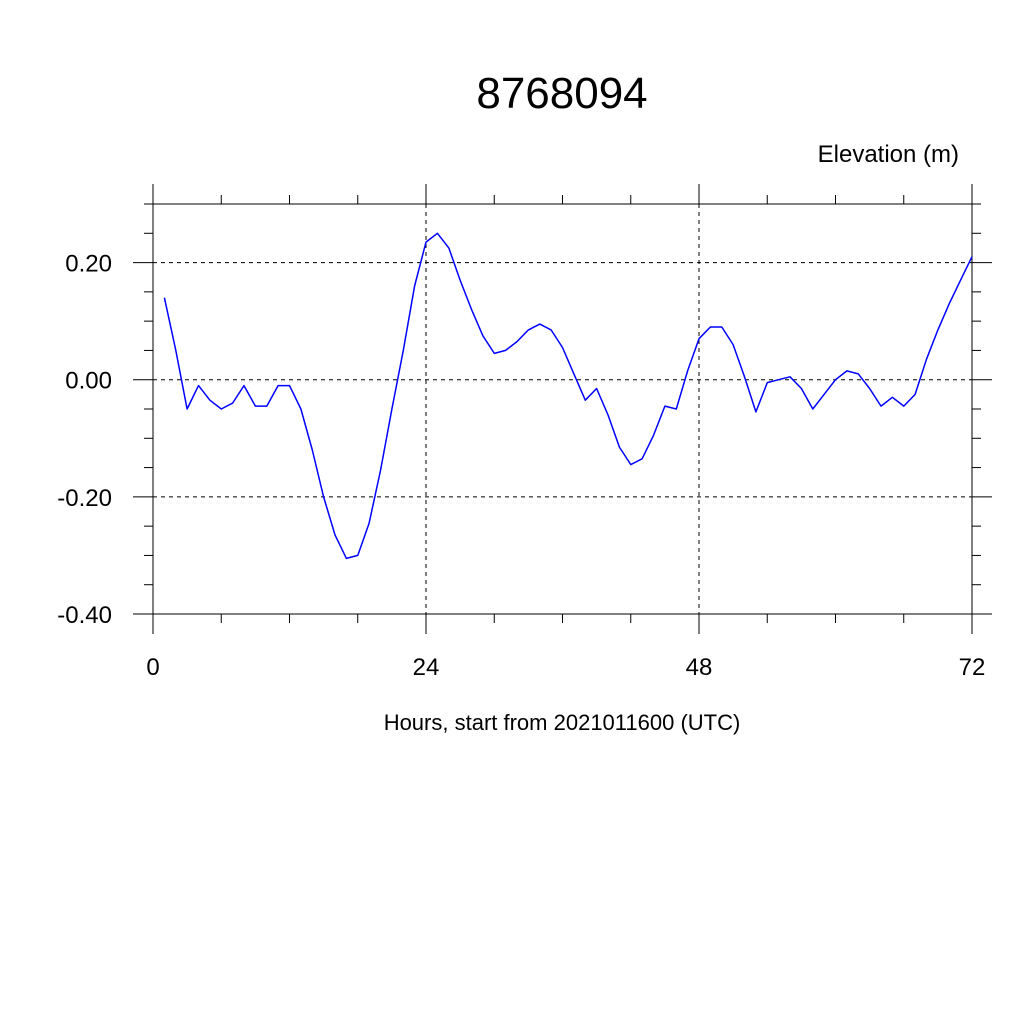 This screenshot has height=1024, width=1024. I want to click on y-tick-label: -0.20, so click(84, 498).